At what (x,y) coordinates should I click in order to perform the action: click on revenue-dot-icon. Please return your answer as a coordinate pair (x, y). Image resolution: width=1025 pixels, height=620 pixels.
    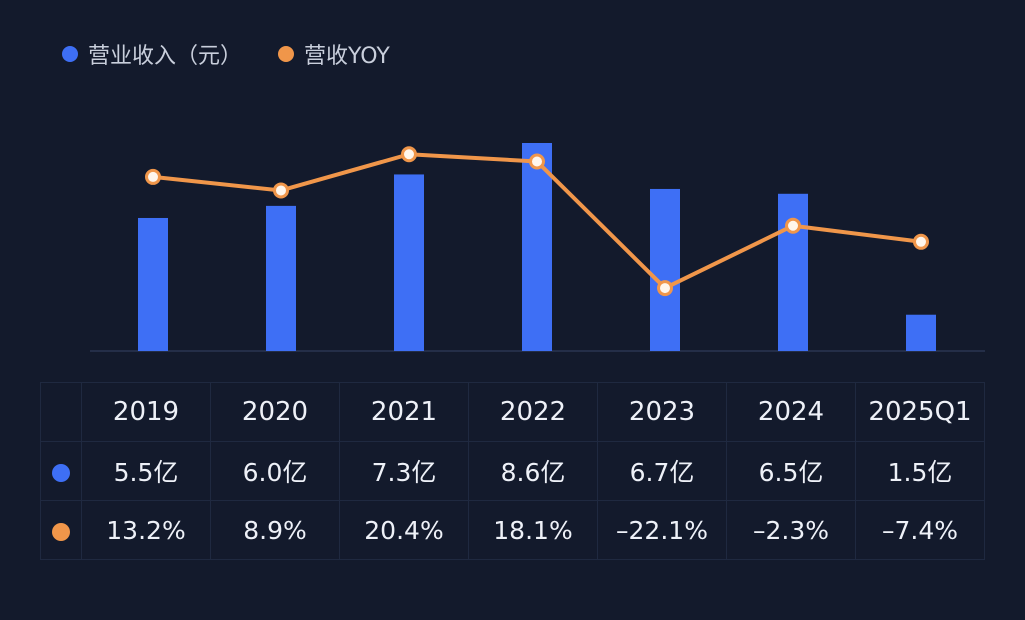
    Looking at the image, I should click on (61, 472).